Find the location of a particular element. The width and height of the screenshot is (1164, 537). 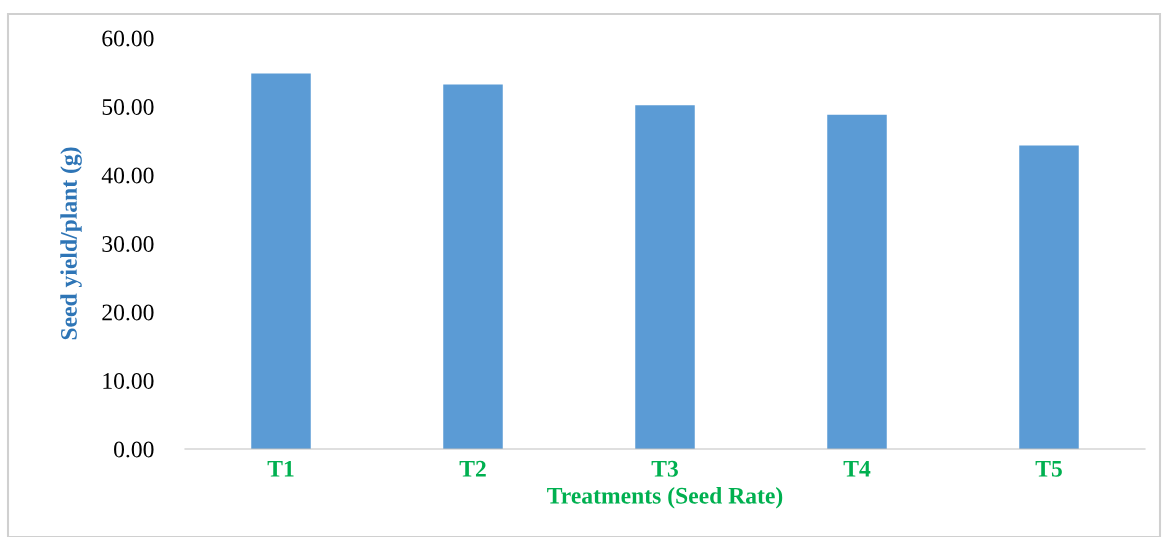

y-tick-label: 0.00 is located at coordinates (134, 449).